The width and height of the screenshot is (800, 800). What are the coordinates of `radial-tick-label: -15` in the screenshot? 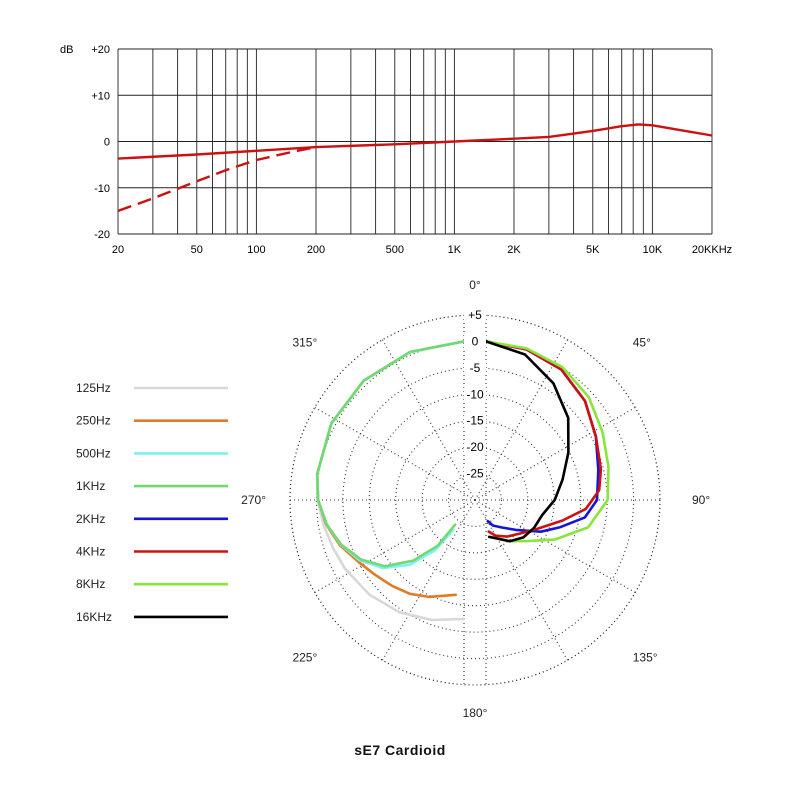 It's located at (475, 421).